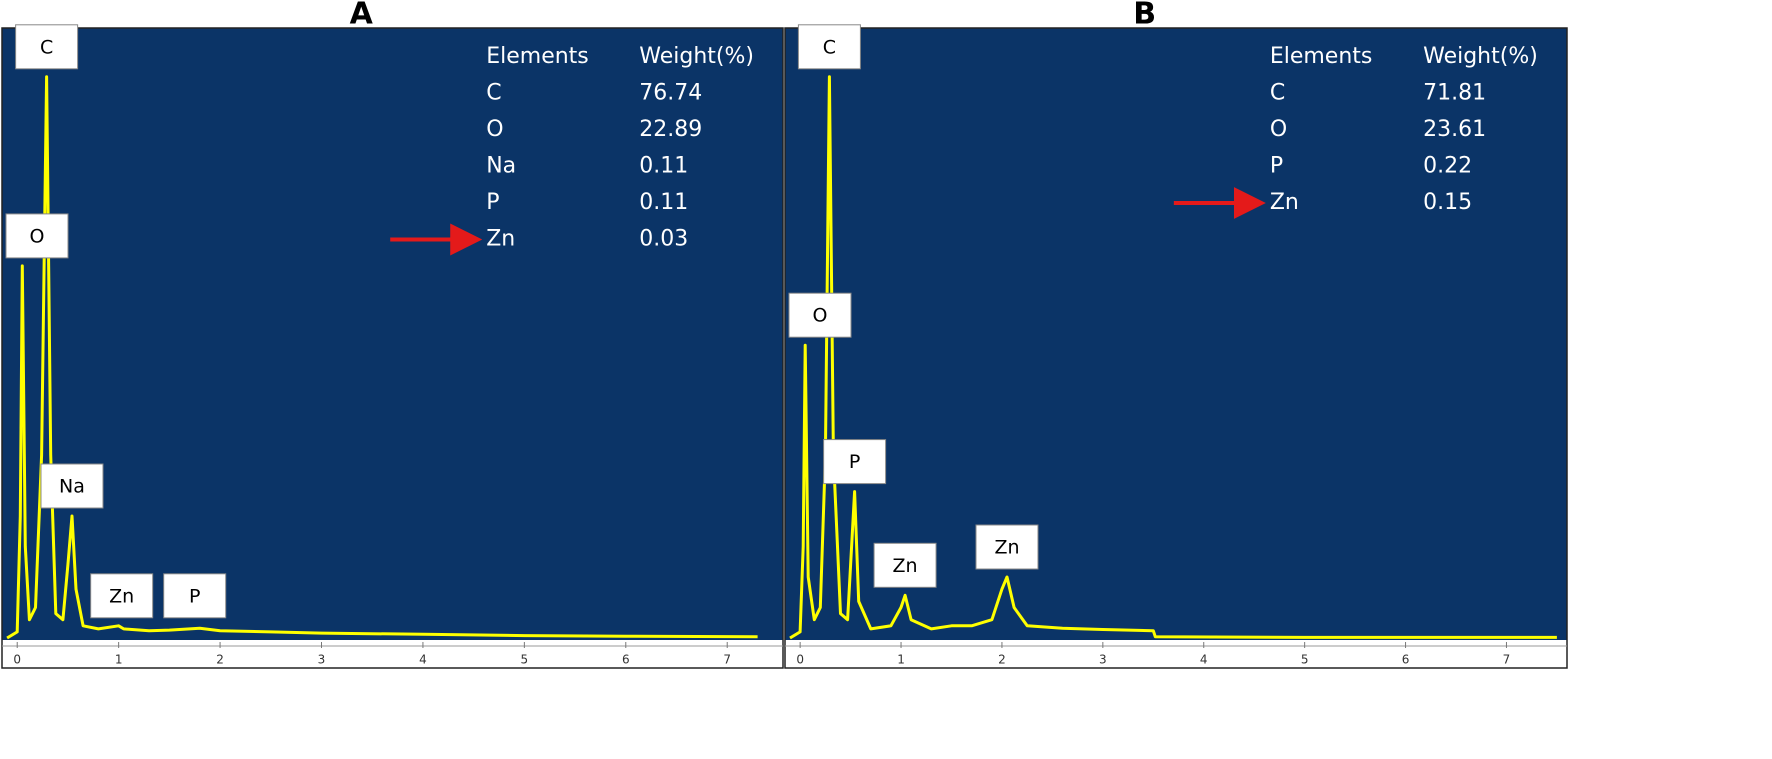 The width and height of the screenshot is (1772, 759). Describe the element at coordinates (362, 16) in the screenshot. I see `panel-title: A` at that location.